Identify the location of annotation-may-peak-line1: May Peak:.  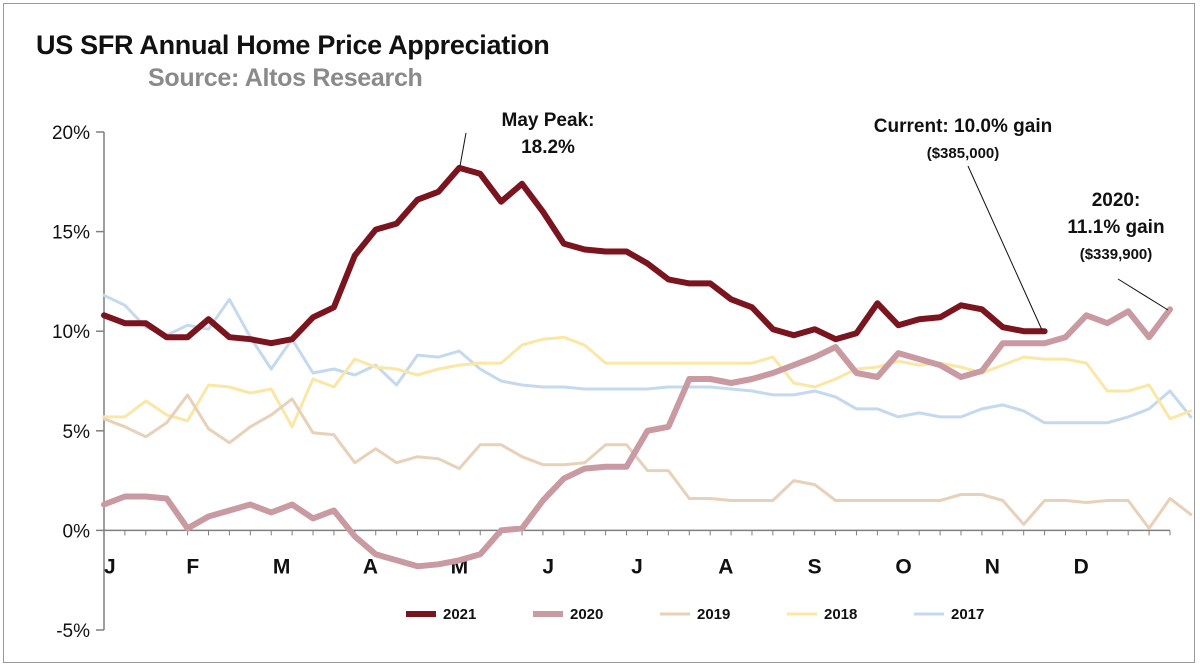
(548, 120).